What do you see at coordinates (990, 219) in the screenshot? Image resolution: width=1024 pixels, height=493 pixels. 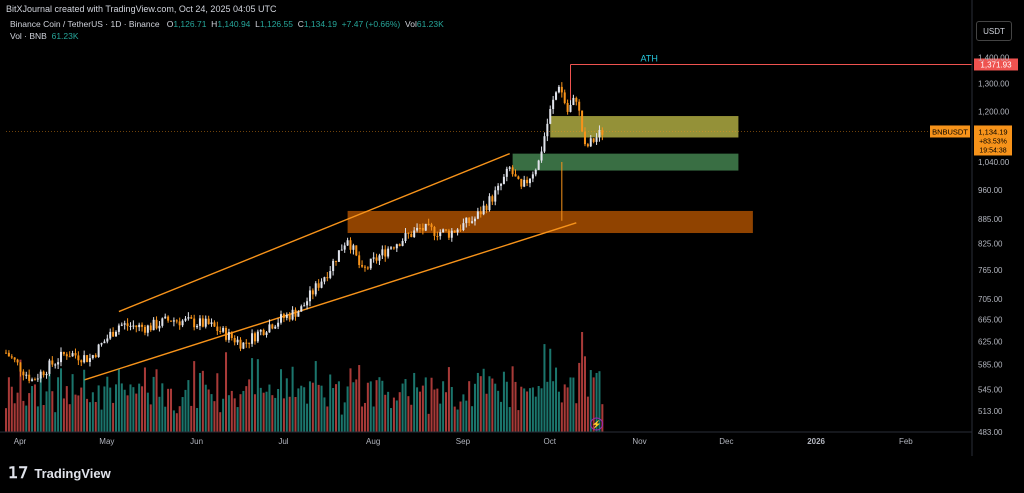 I see `y-tick-label: 885.00` at bounding box center [990, 219].